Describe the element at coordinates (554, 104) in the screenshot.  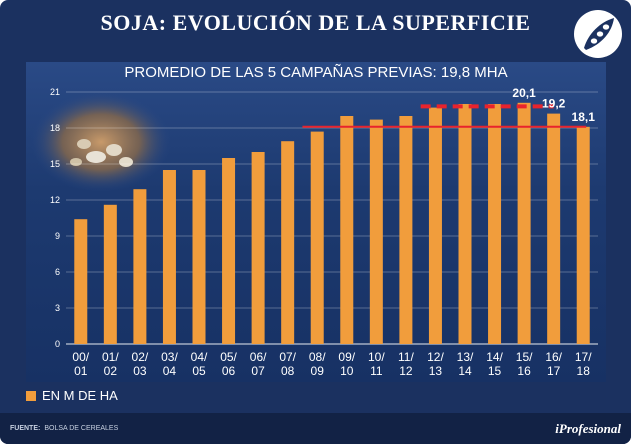
I see `data-label: 19,2` at that location.